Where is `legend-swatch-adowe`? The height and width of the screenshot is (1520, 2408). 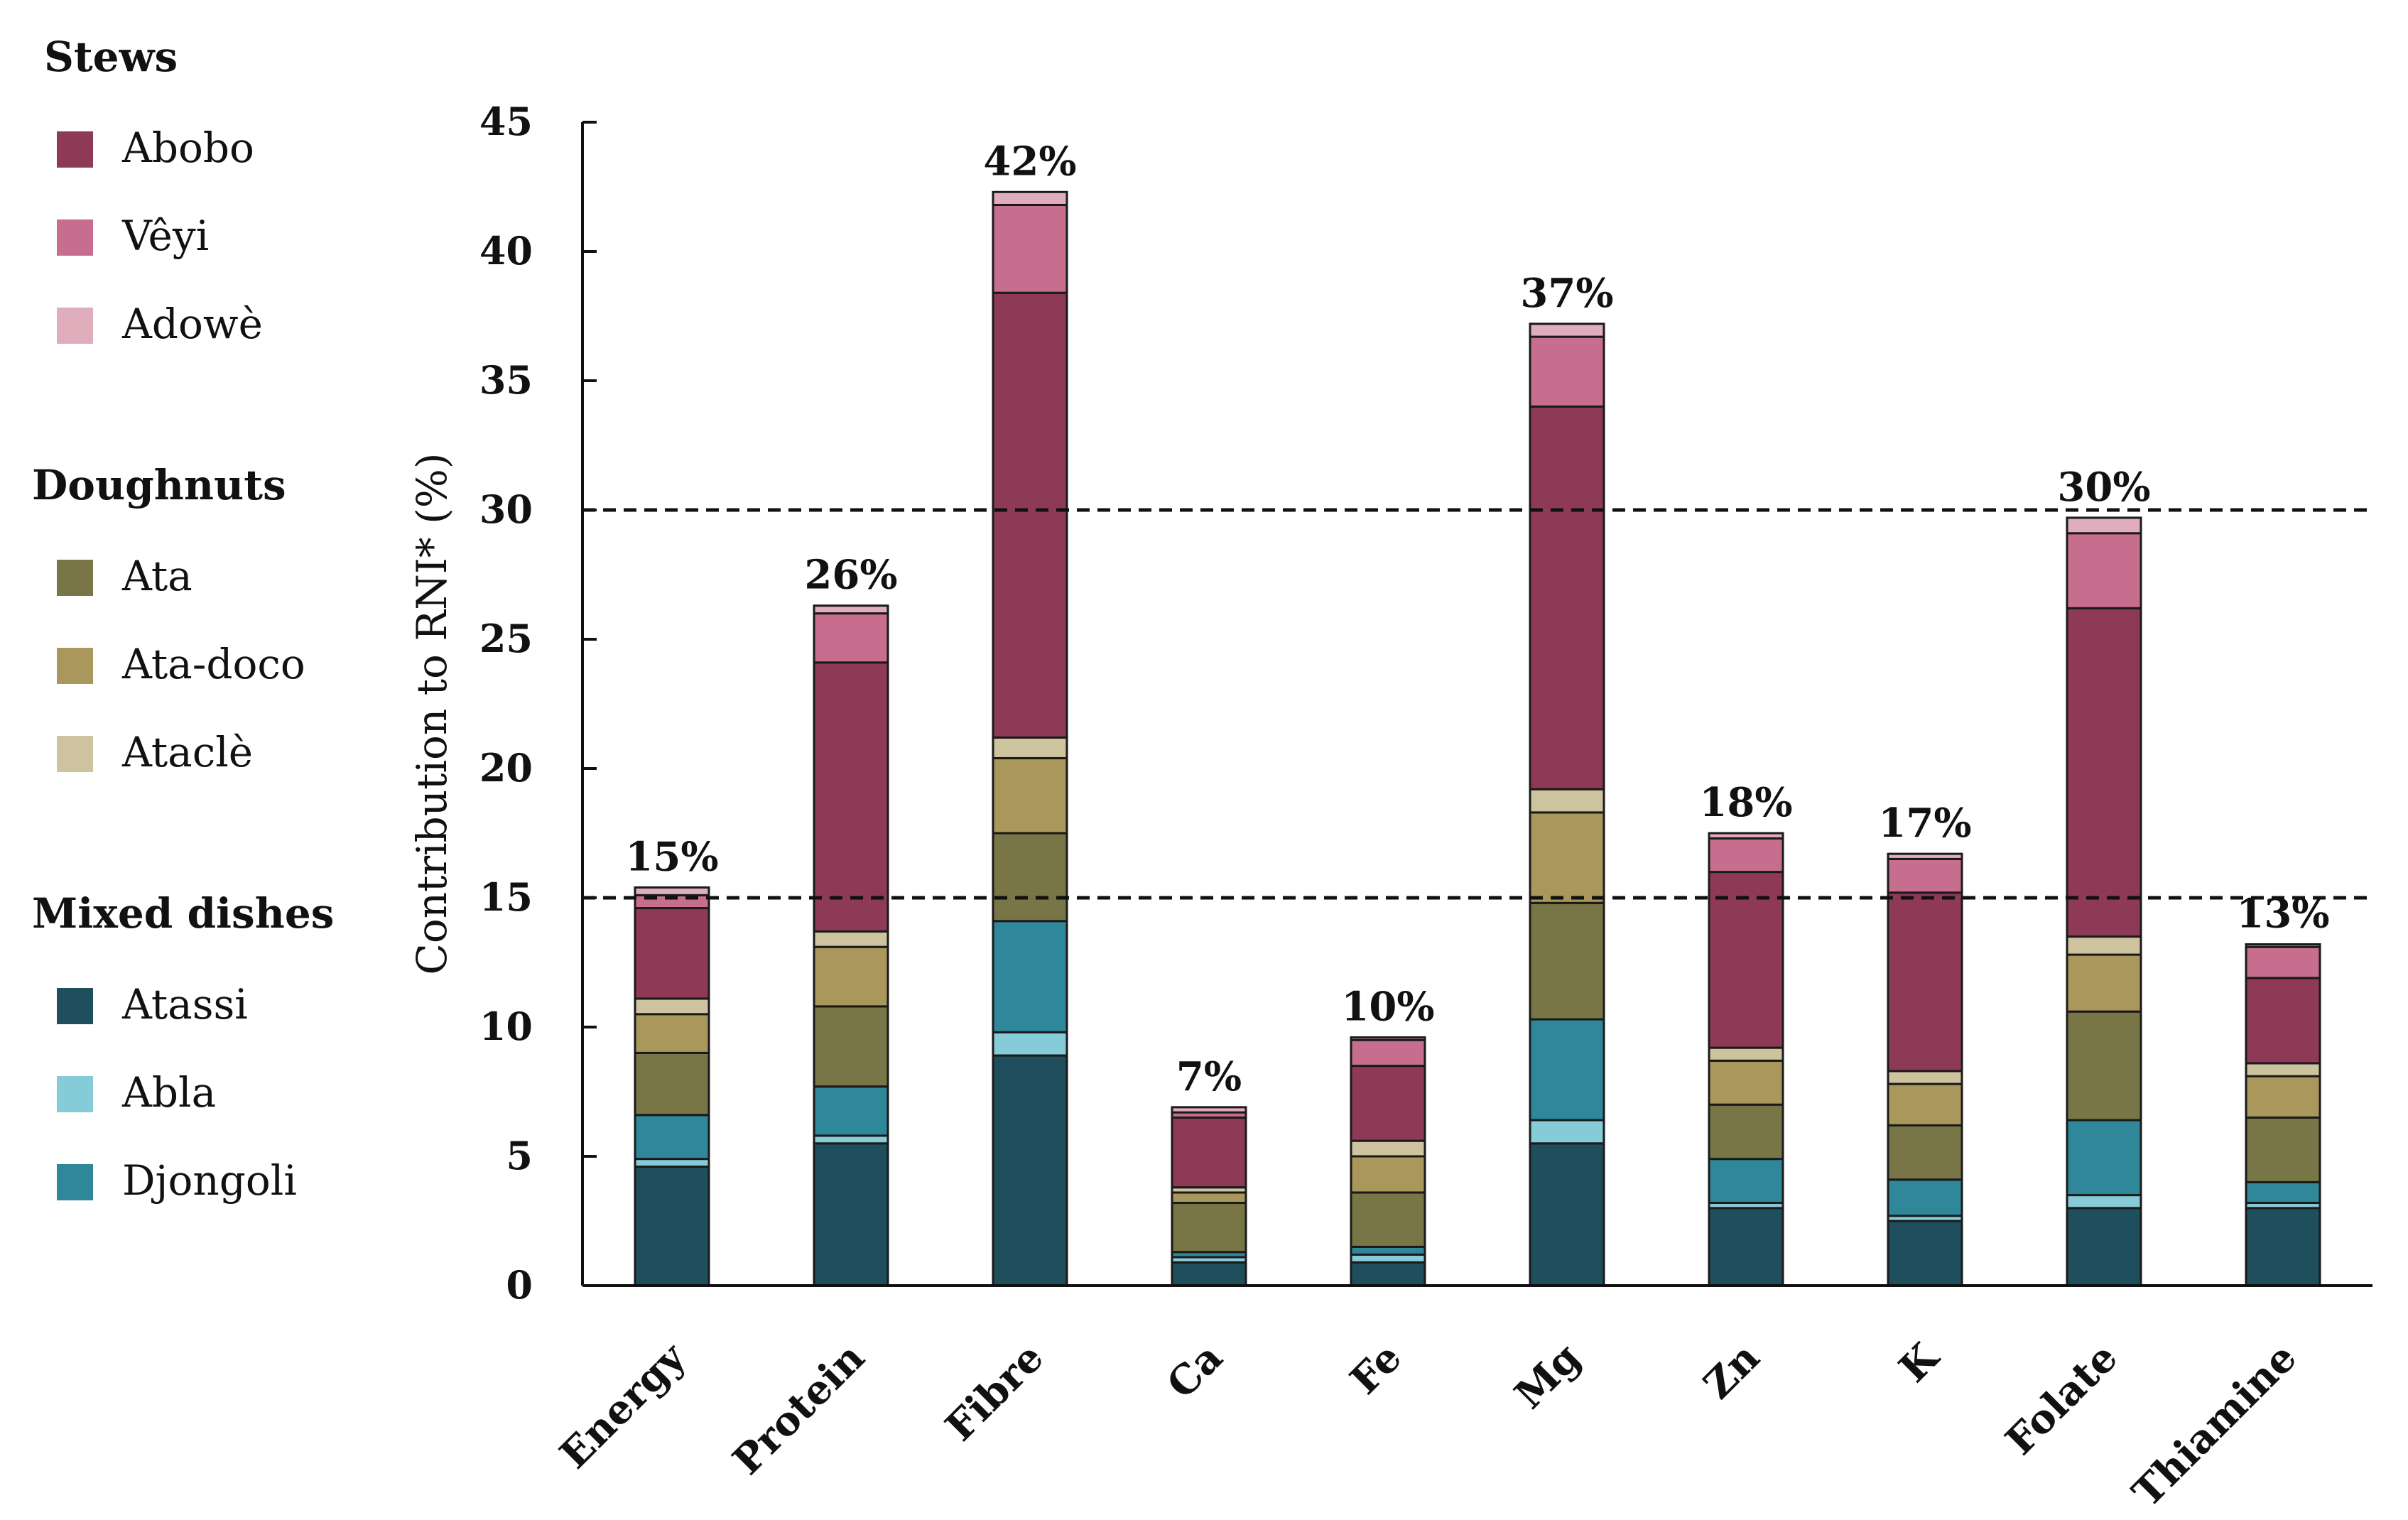
legend-swatch-adowe is located at coordinates (75, 326).